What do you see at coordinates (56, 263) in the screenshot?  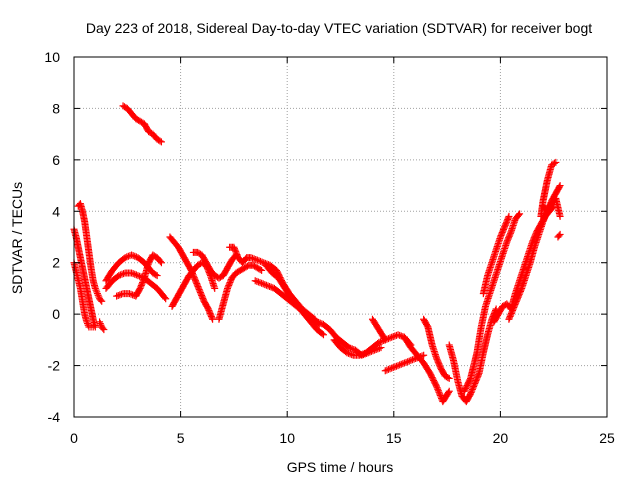 I see `y-tick-label: 2` at bounding box center [56, 263].